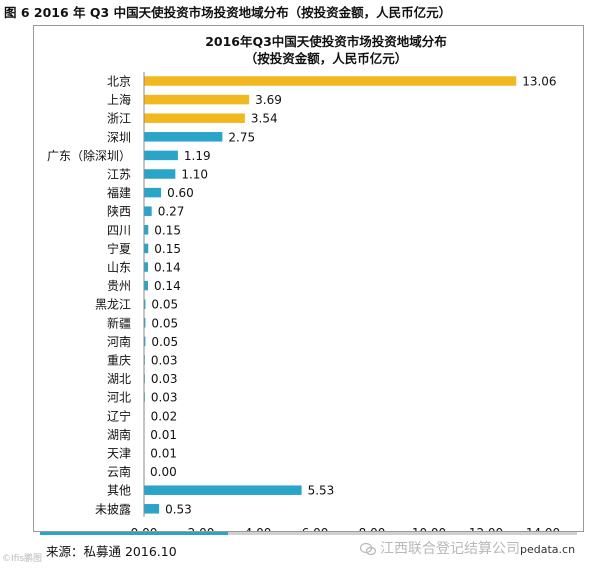  What do you see at coordinates (201, 528) in the screenshot?
I see `x-tick-label: 2.00` at bounding box center [201, 528].